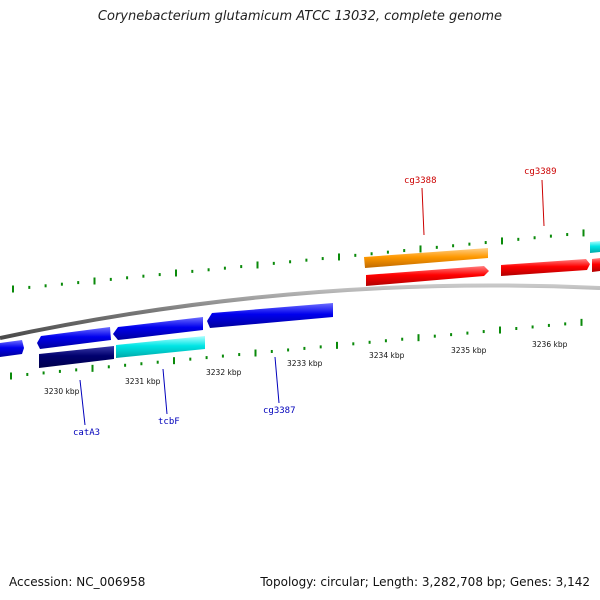 The image size is (600, 600). Describe the element at coordinates (160, 347) in the screenshot. I see `feature-tcbF` at that location.